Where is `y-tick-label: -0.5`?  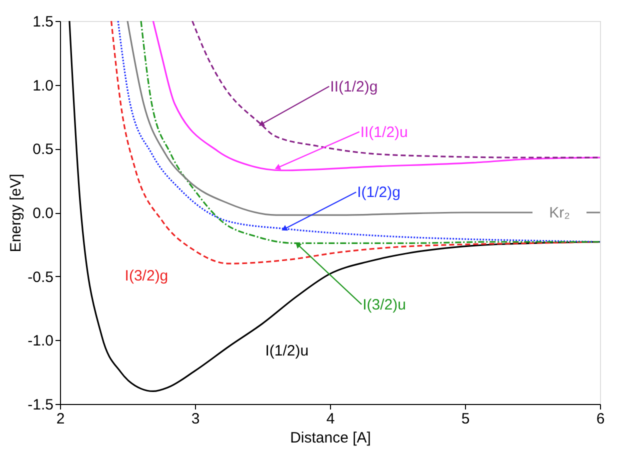
y-tick-label: -0.5 is located at coordinates (41, 277).